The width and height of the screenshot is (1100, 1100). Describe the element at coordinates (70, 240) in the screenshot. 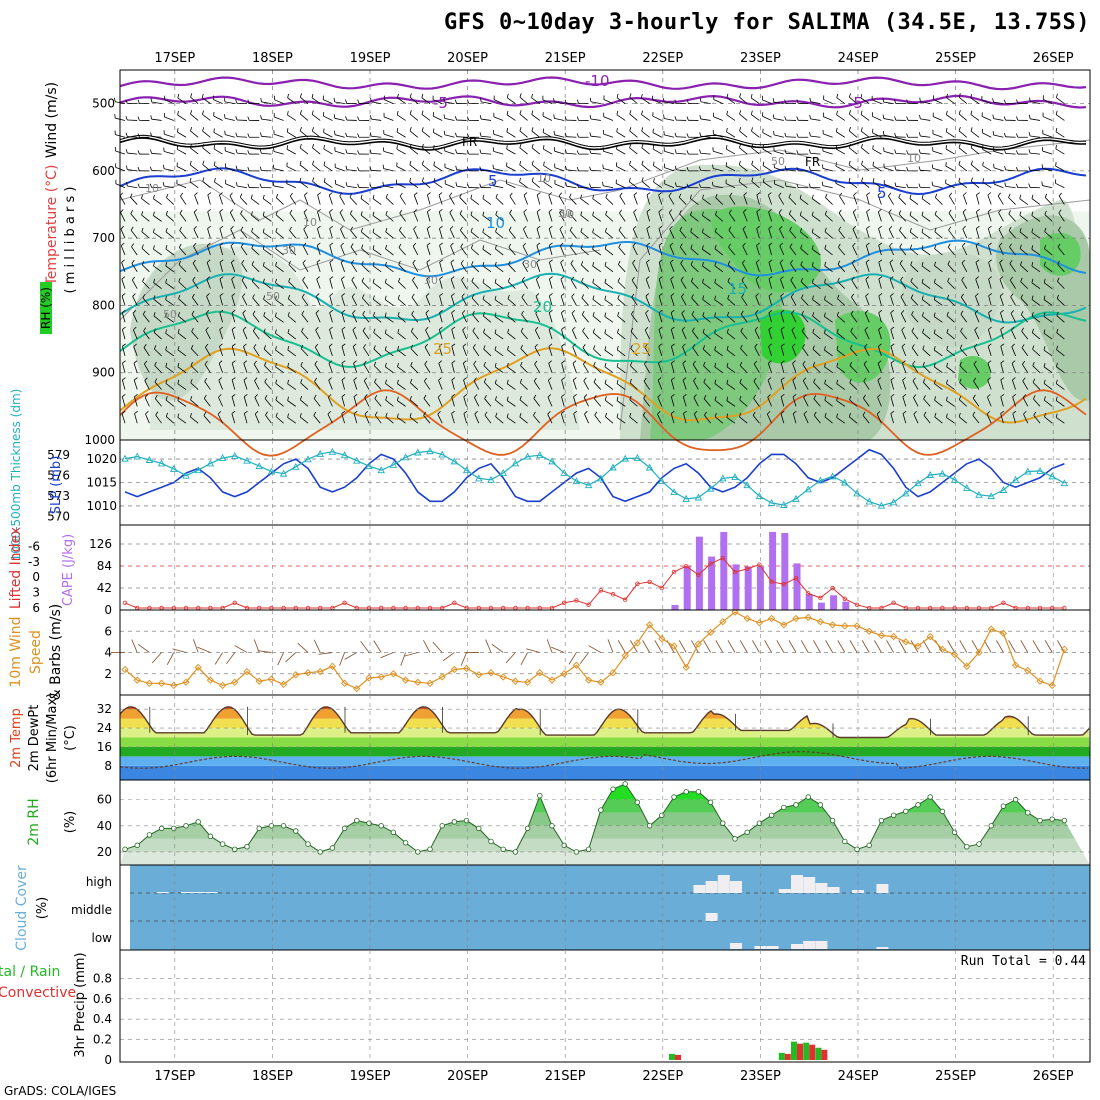

I see `pressure-axis-label: ( m i l l i b a r s )` at that location.